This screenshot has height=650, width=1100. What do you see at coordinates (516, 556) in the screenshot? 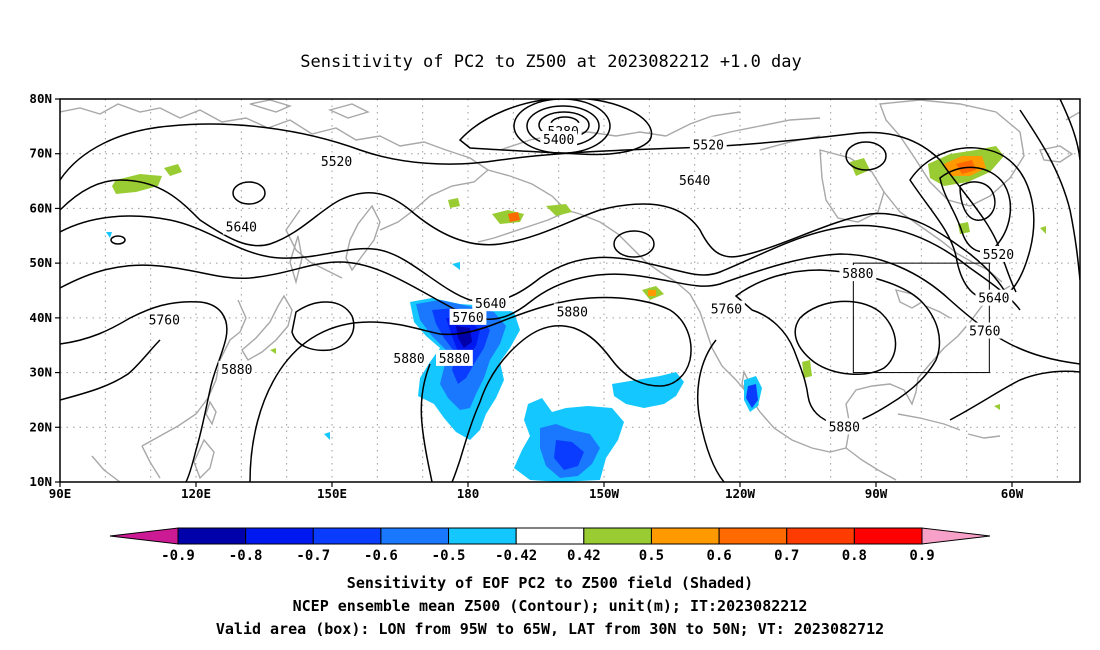
I see `colorbar-label: -0.42` at bounding box center [516, 556].